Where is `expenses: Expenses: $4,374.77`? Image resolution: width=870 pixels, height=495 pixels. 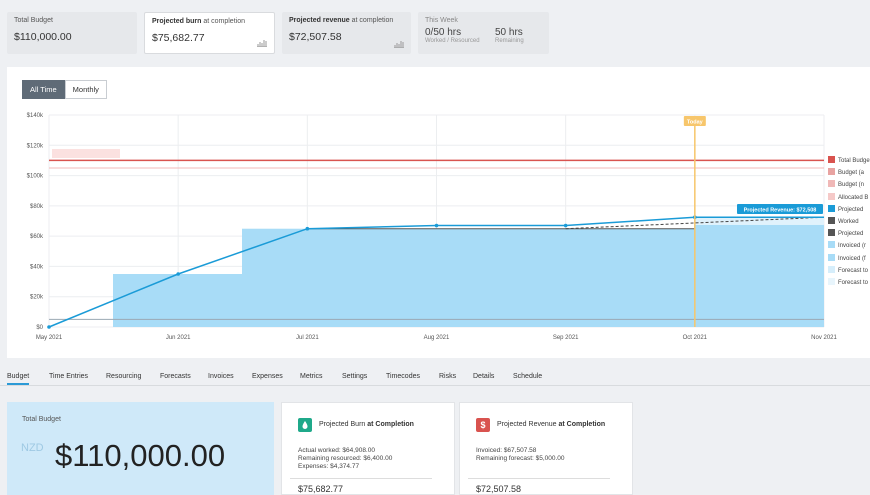
expenses: Expenses: $4,374.77 is located at coordinates (329, 466).